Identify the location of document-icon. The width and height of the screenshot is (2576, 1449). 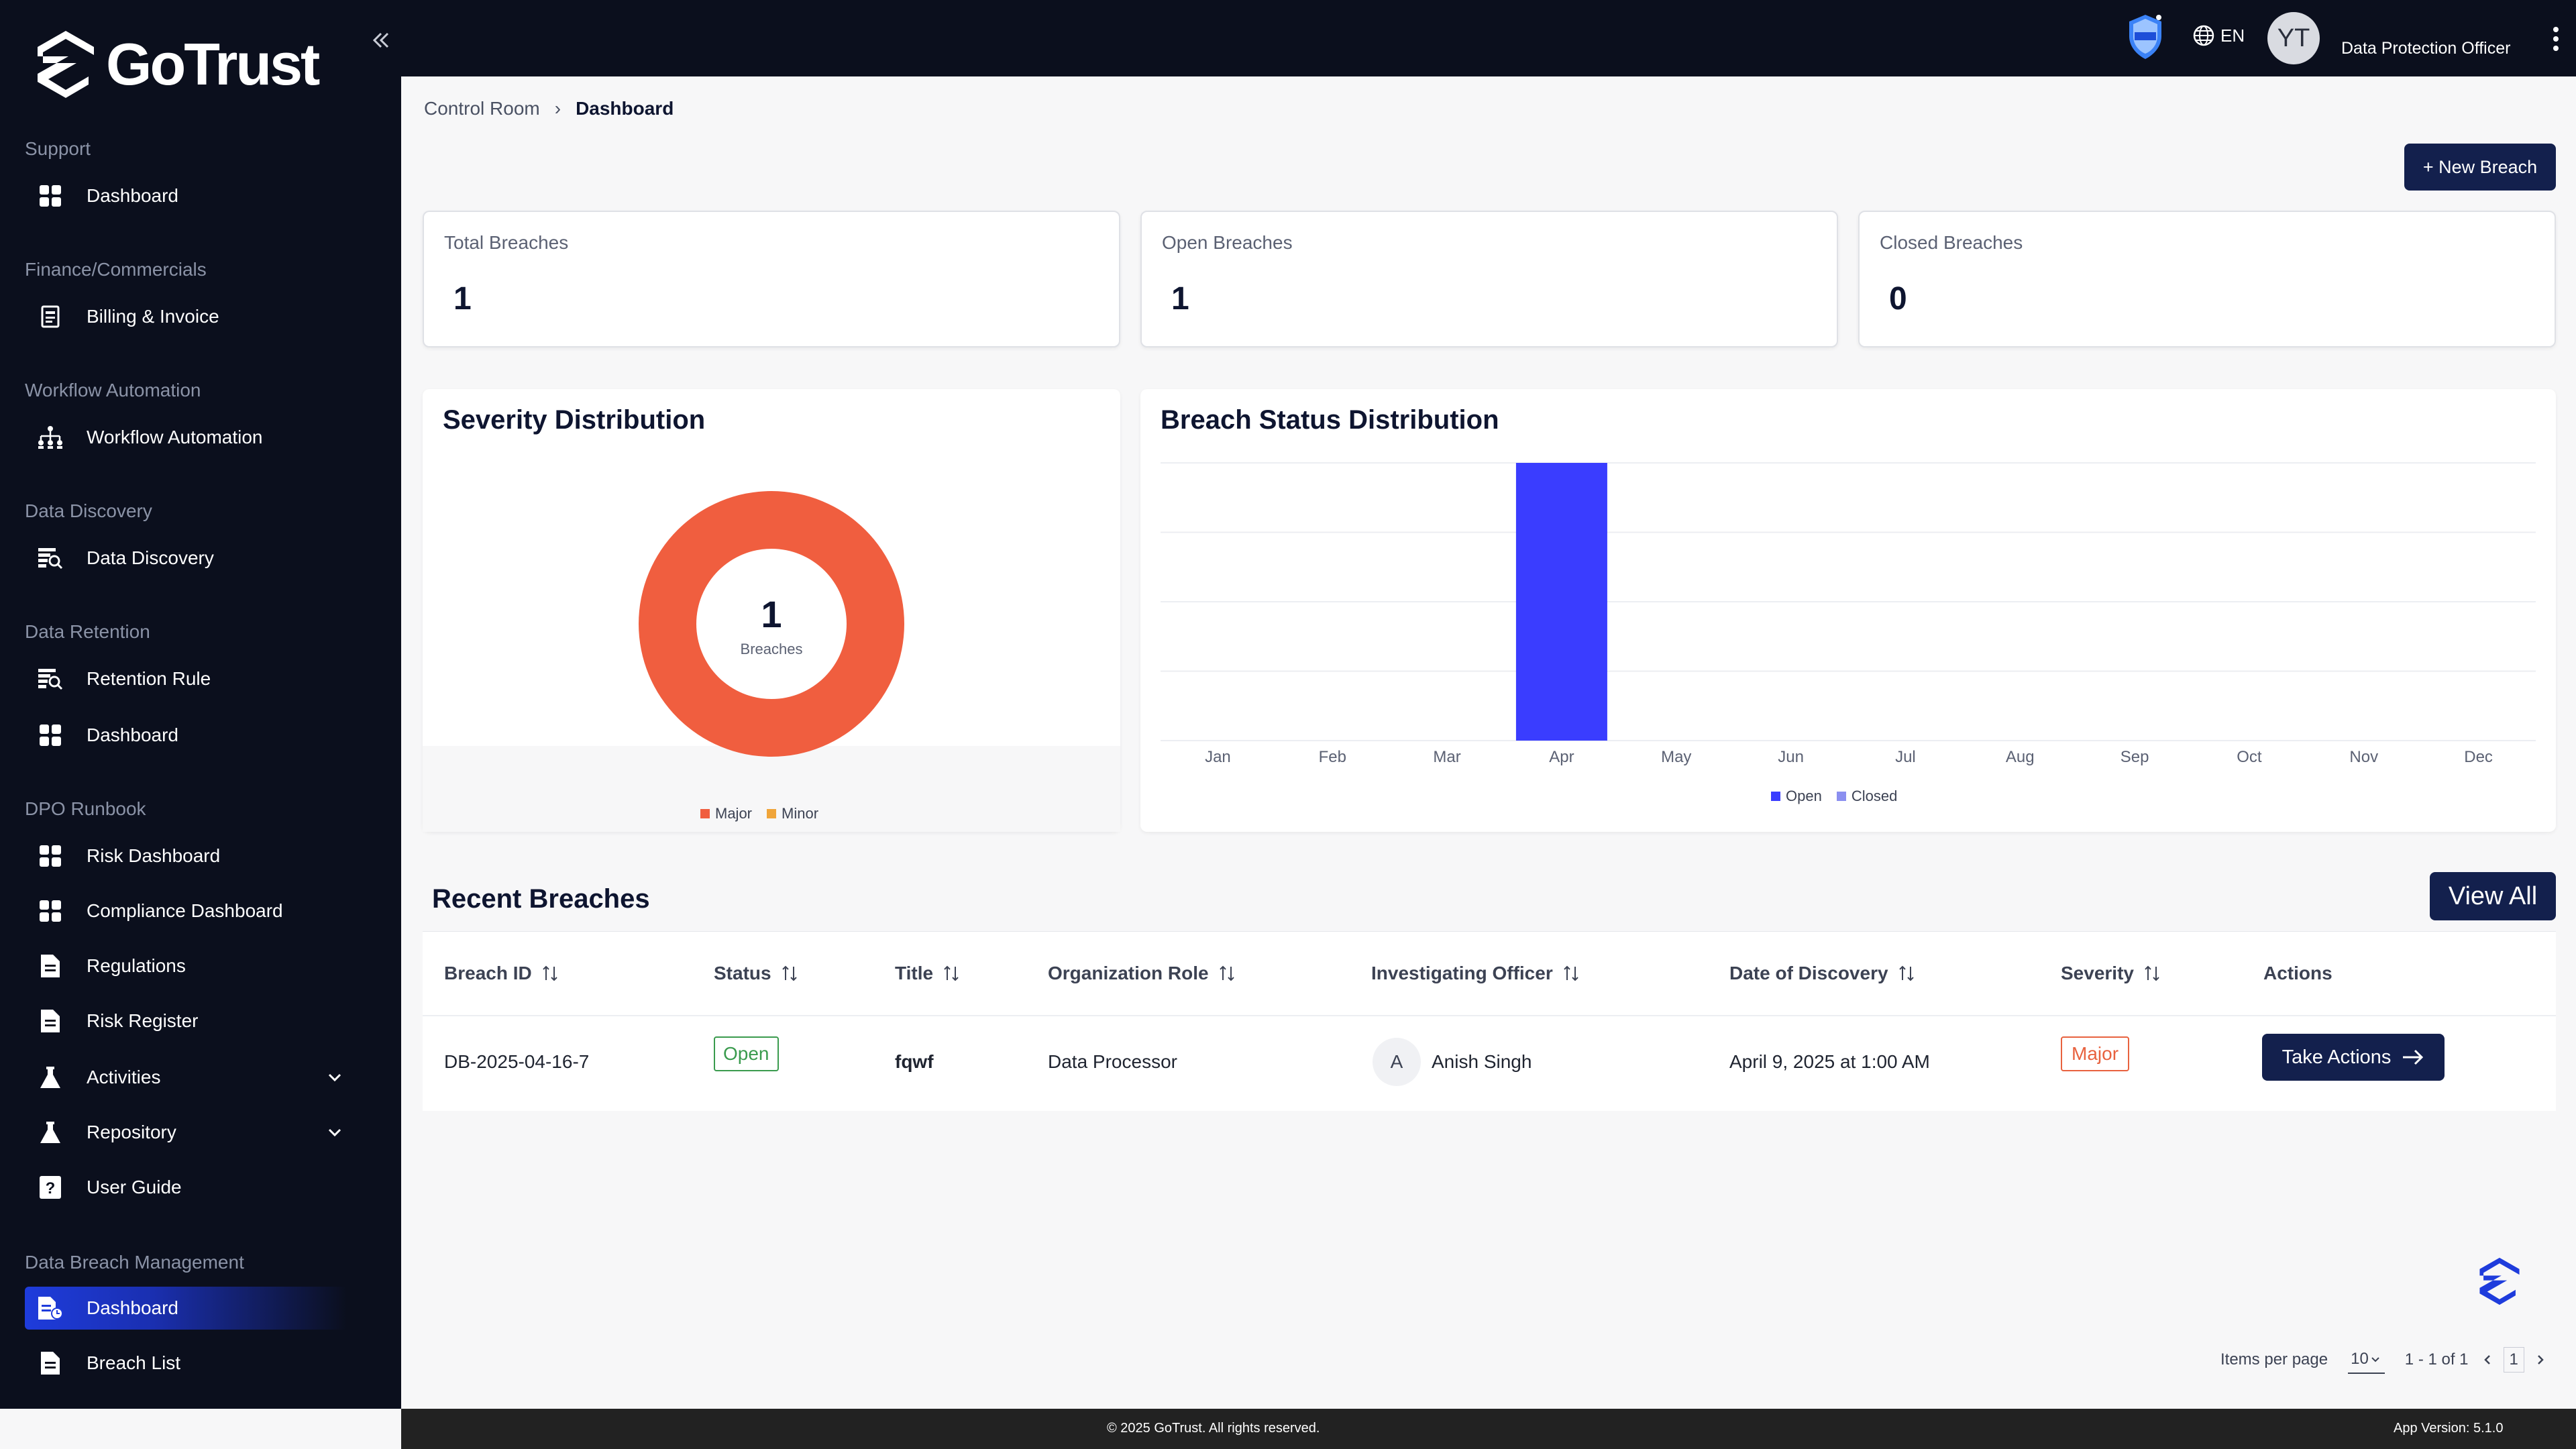
(50, 1021).